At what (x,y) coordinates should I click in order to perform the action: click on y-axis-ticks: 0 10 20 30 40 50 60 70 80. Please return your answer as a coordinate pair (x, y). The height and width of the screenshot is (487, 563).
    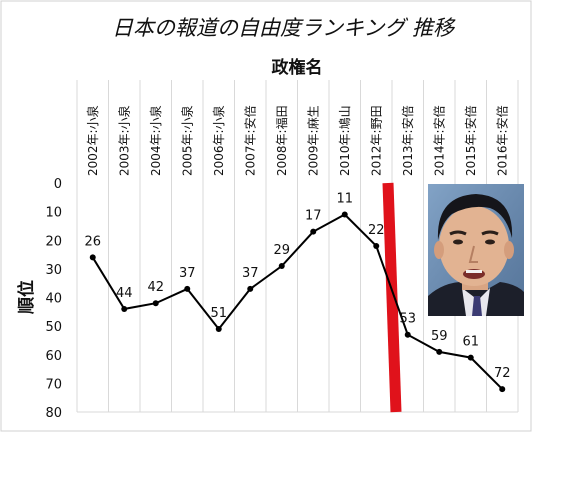
    Looking at the image, I should click on (53, 299).